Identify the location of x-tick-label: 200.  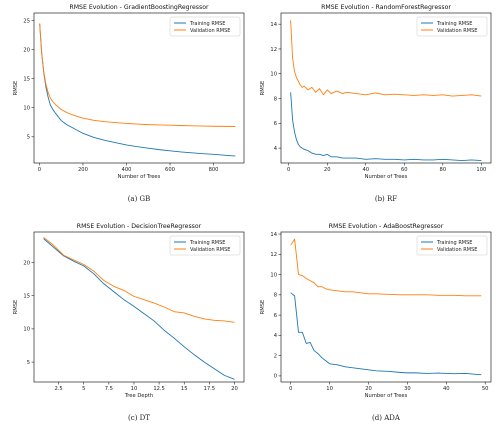
(83, 170).